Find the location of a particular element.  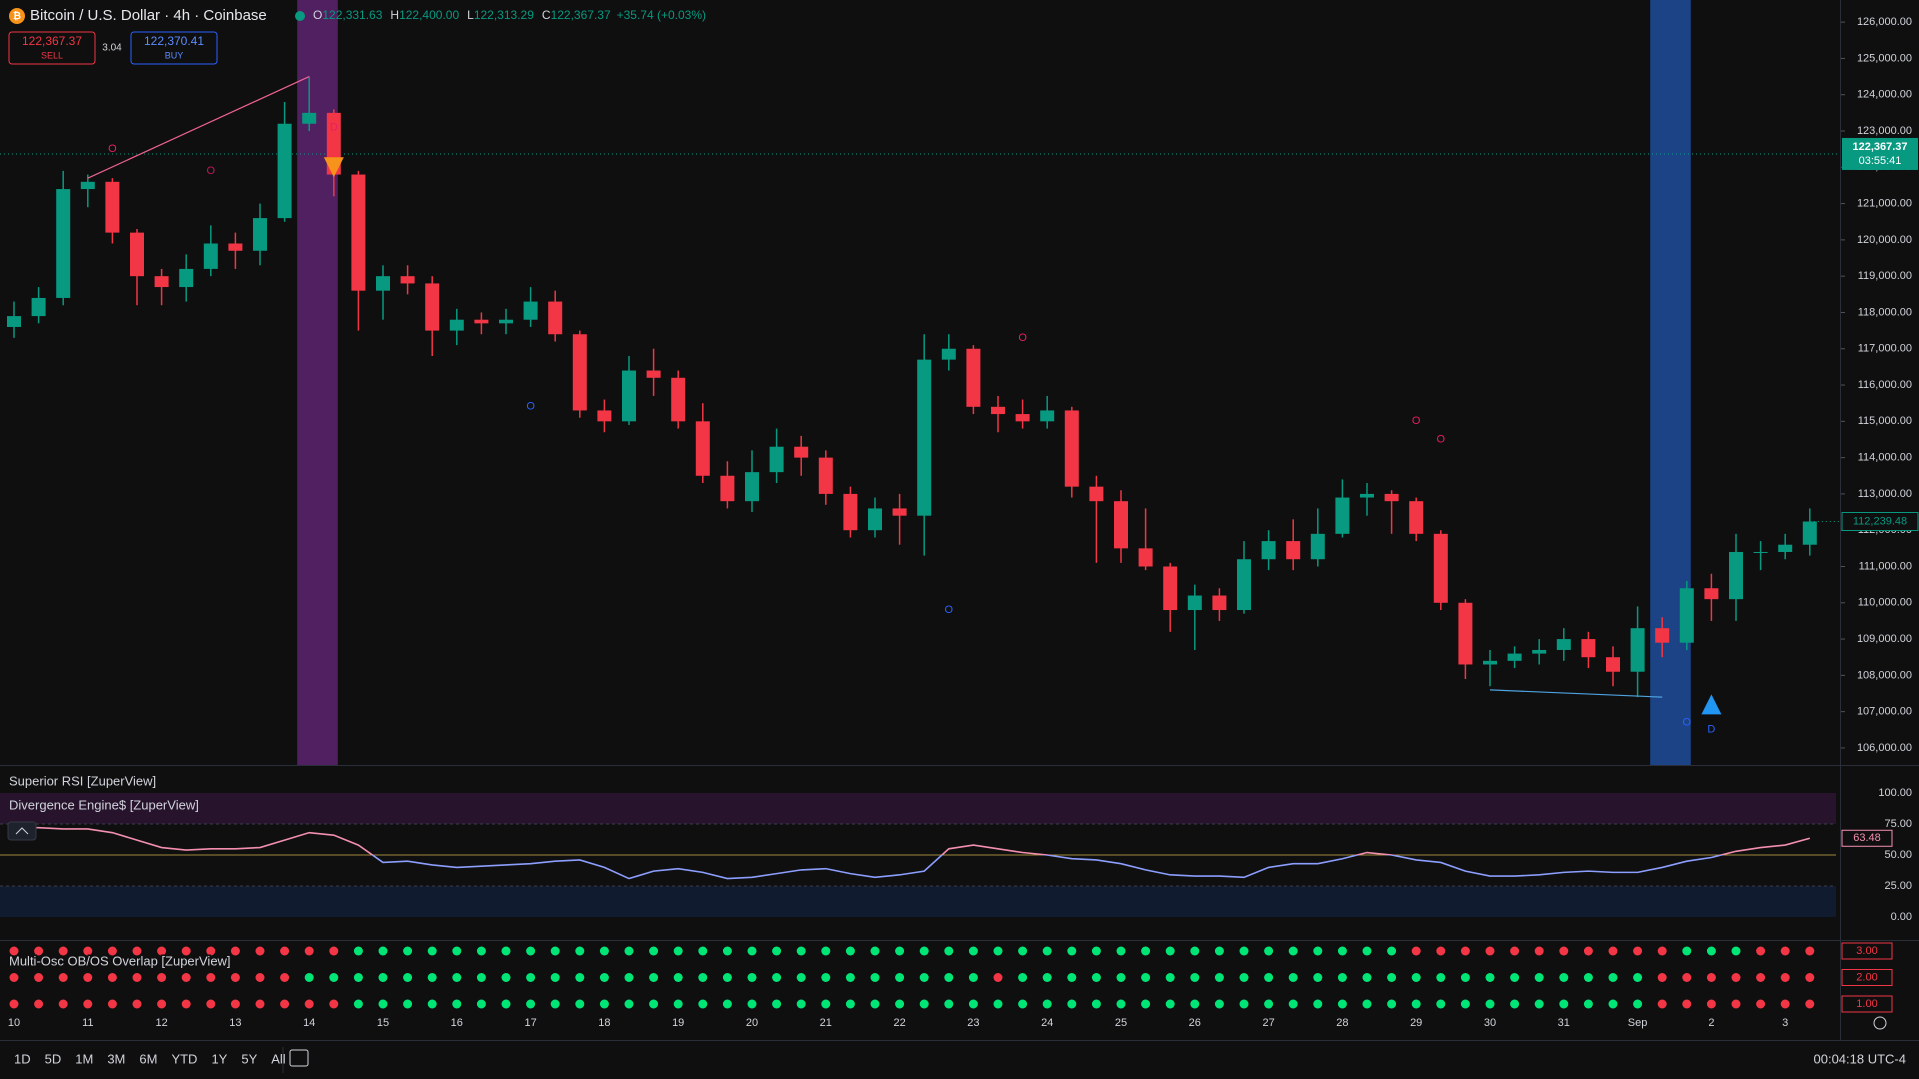

range-button: 1Y is located at coordinates (219, 1058).